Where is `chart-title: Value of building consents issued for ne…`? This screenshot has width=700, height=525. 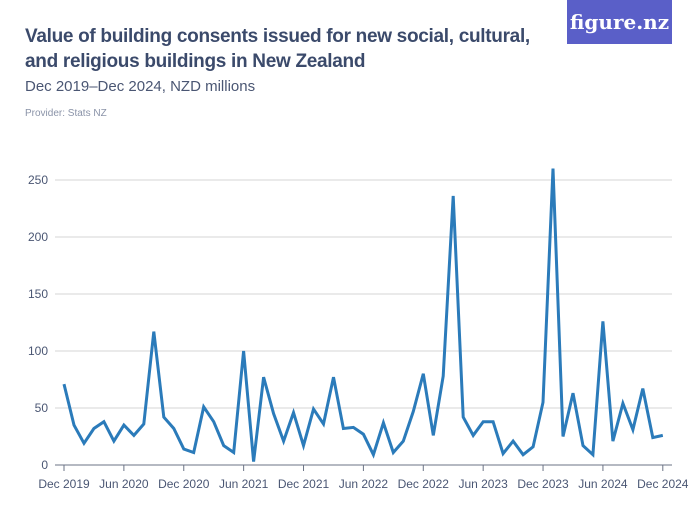
chart-title: Value of building consents issued for ne… is located at coordinates (277, 49).